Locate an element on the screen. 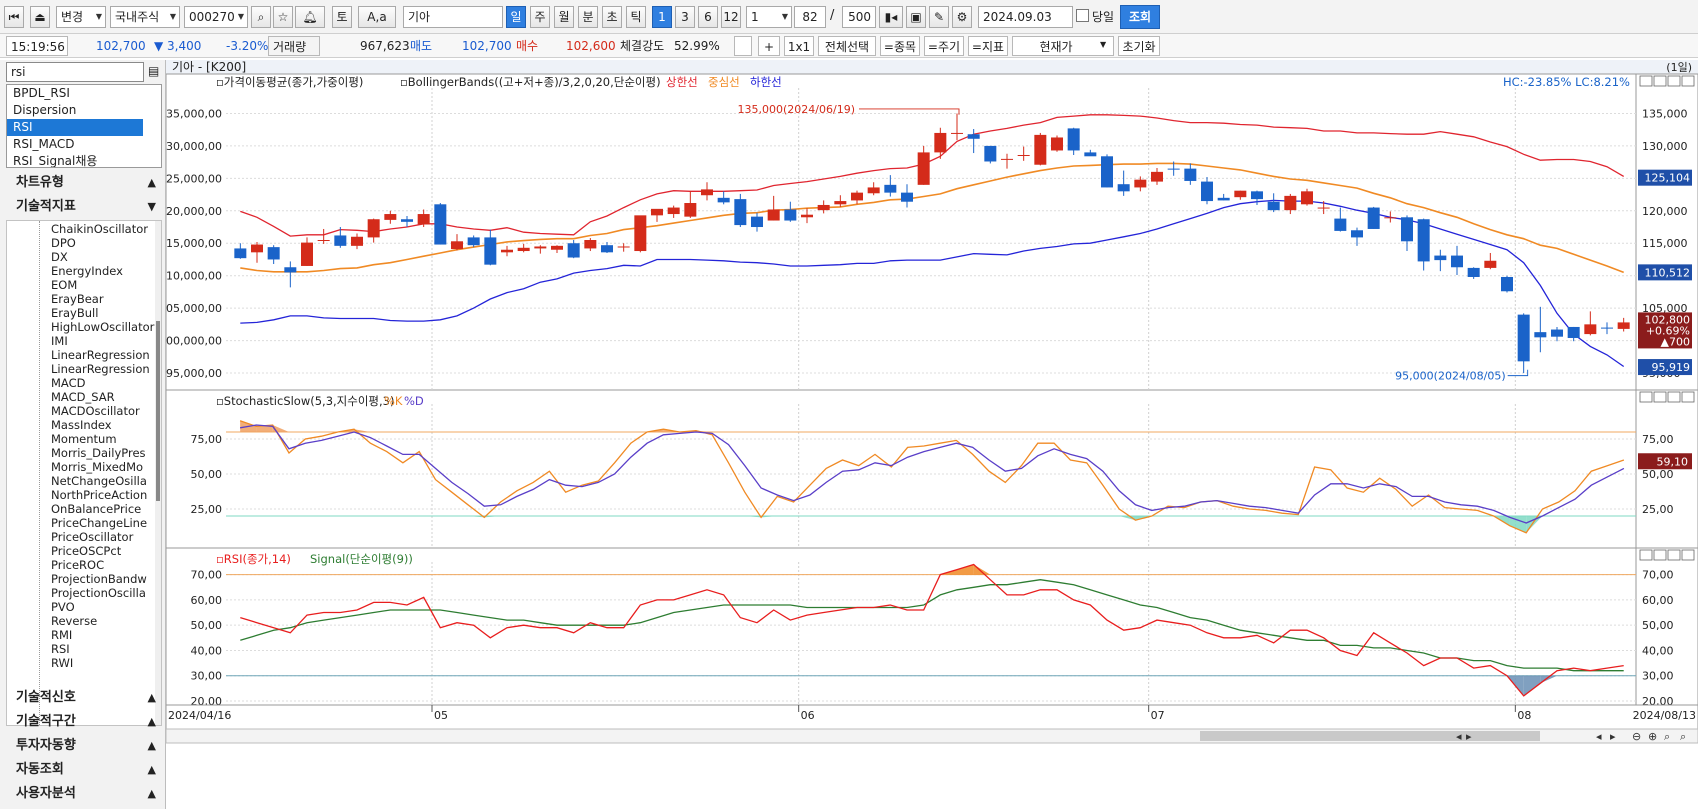  market-select: 국내주식 is located at coordinates (145, 17).